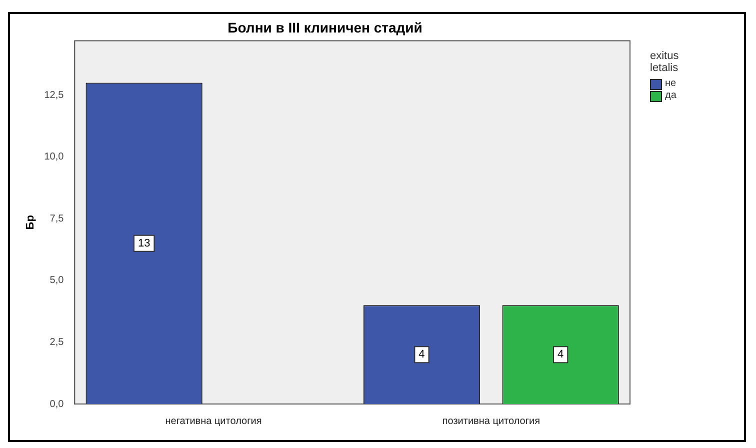 This screenshot has height=448, width=756. Describe the element at coordinates (665, 62) in the screenshot. I see `legend-title: exitus letalis` at that location.